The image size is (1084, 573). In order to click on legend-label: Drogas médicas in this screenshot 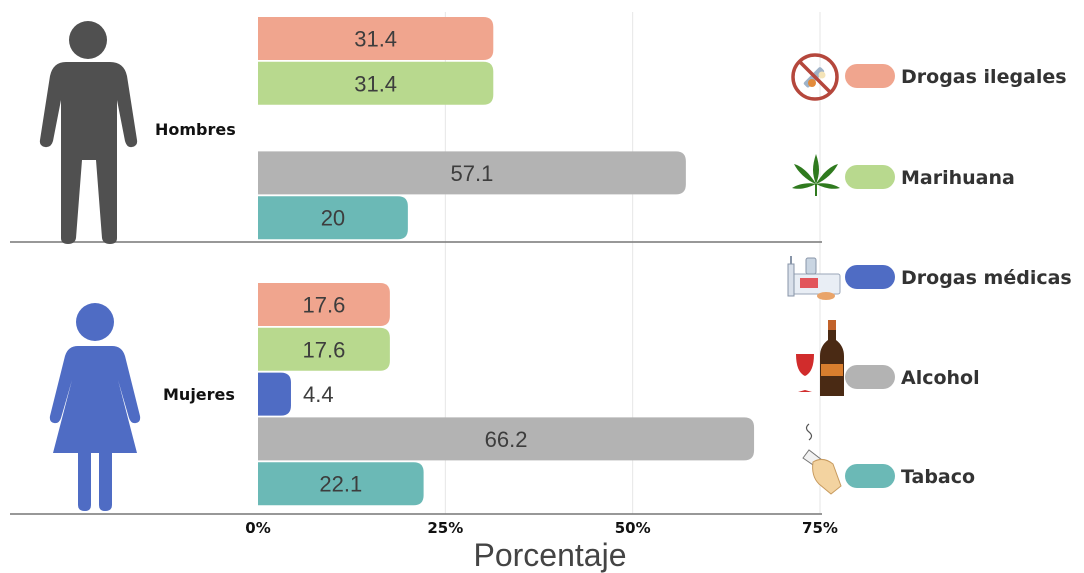, I will do `click(986, 278)`.